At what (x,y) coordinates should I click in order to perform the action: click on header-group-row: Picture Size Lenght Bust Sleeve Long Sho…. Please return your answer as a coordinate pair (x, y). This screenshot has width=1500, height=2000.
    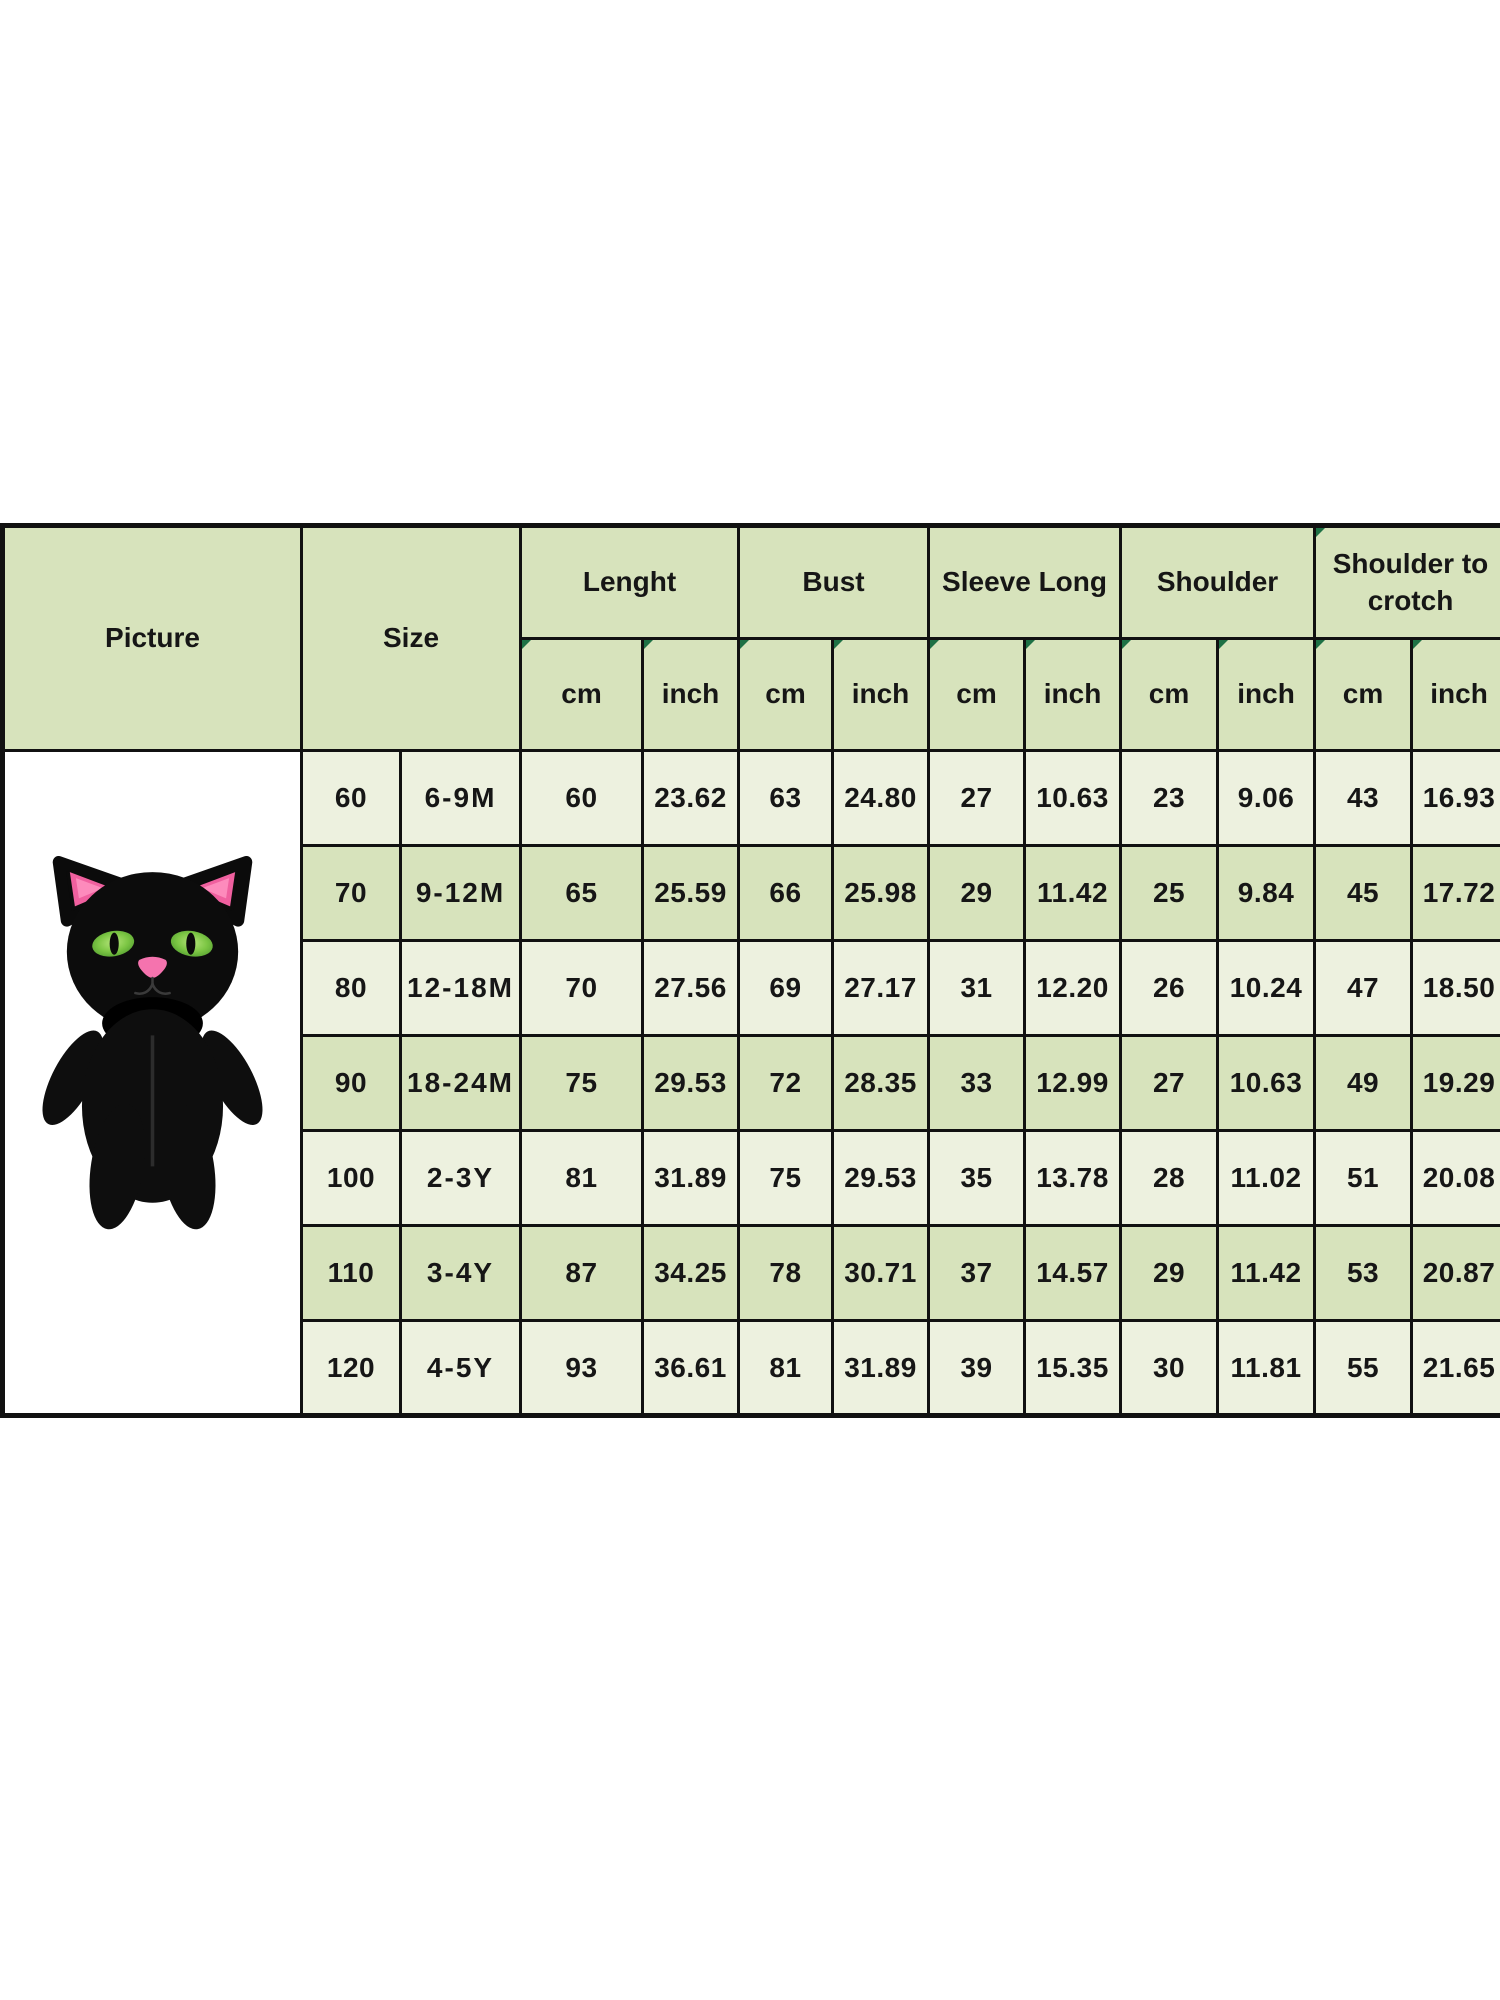
    Looking at the image, I should click on (750, 638).